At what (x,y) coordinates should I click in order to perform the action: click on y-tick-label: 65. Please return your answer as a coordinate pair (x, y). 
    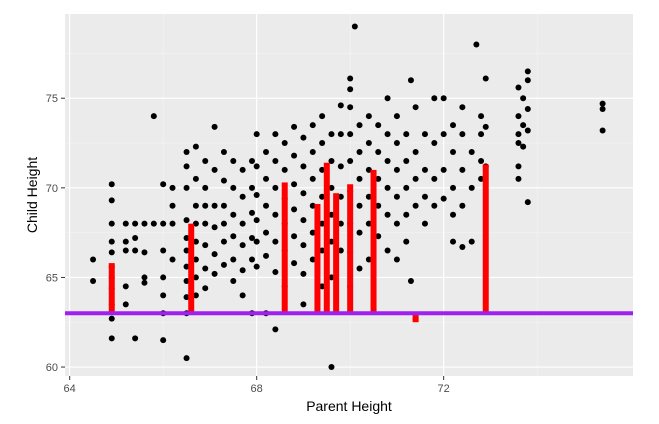
    Looking at the image, I should click on (52, 278).